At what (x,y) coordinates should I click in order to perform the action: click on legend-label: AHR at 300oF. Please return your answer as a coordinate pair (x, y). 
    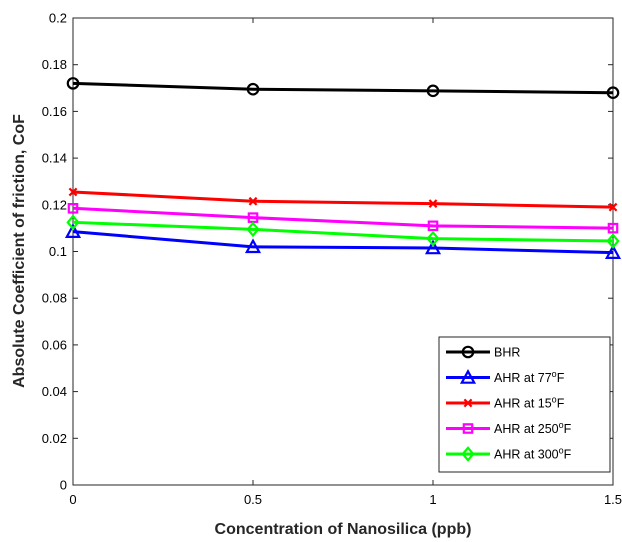
    Looking at the image, I should click on (533, 454).